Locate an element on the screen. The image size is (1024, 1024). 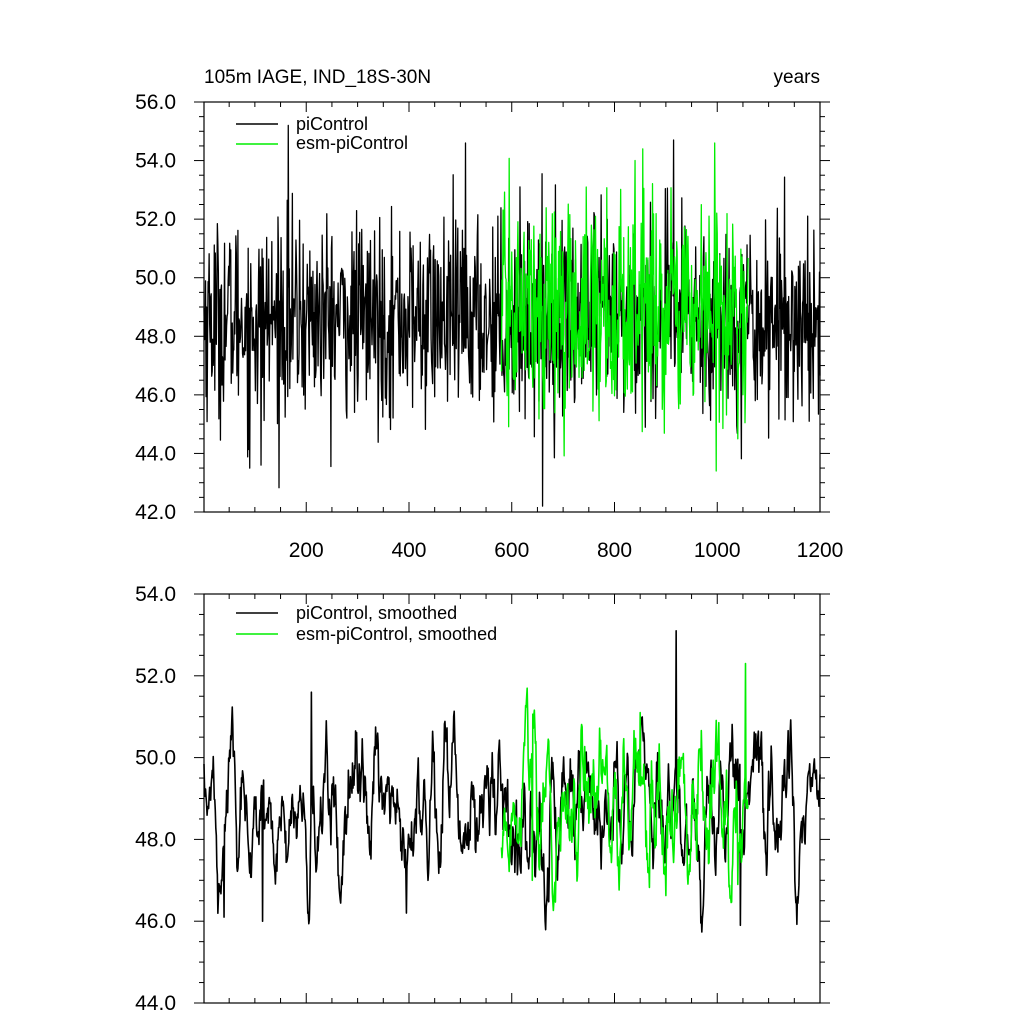
bottom-y-tick-label: 48.0 is located at coordinates (155, 839).